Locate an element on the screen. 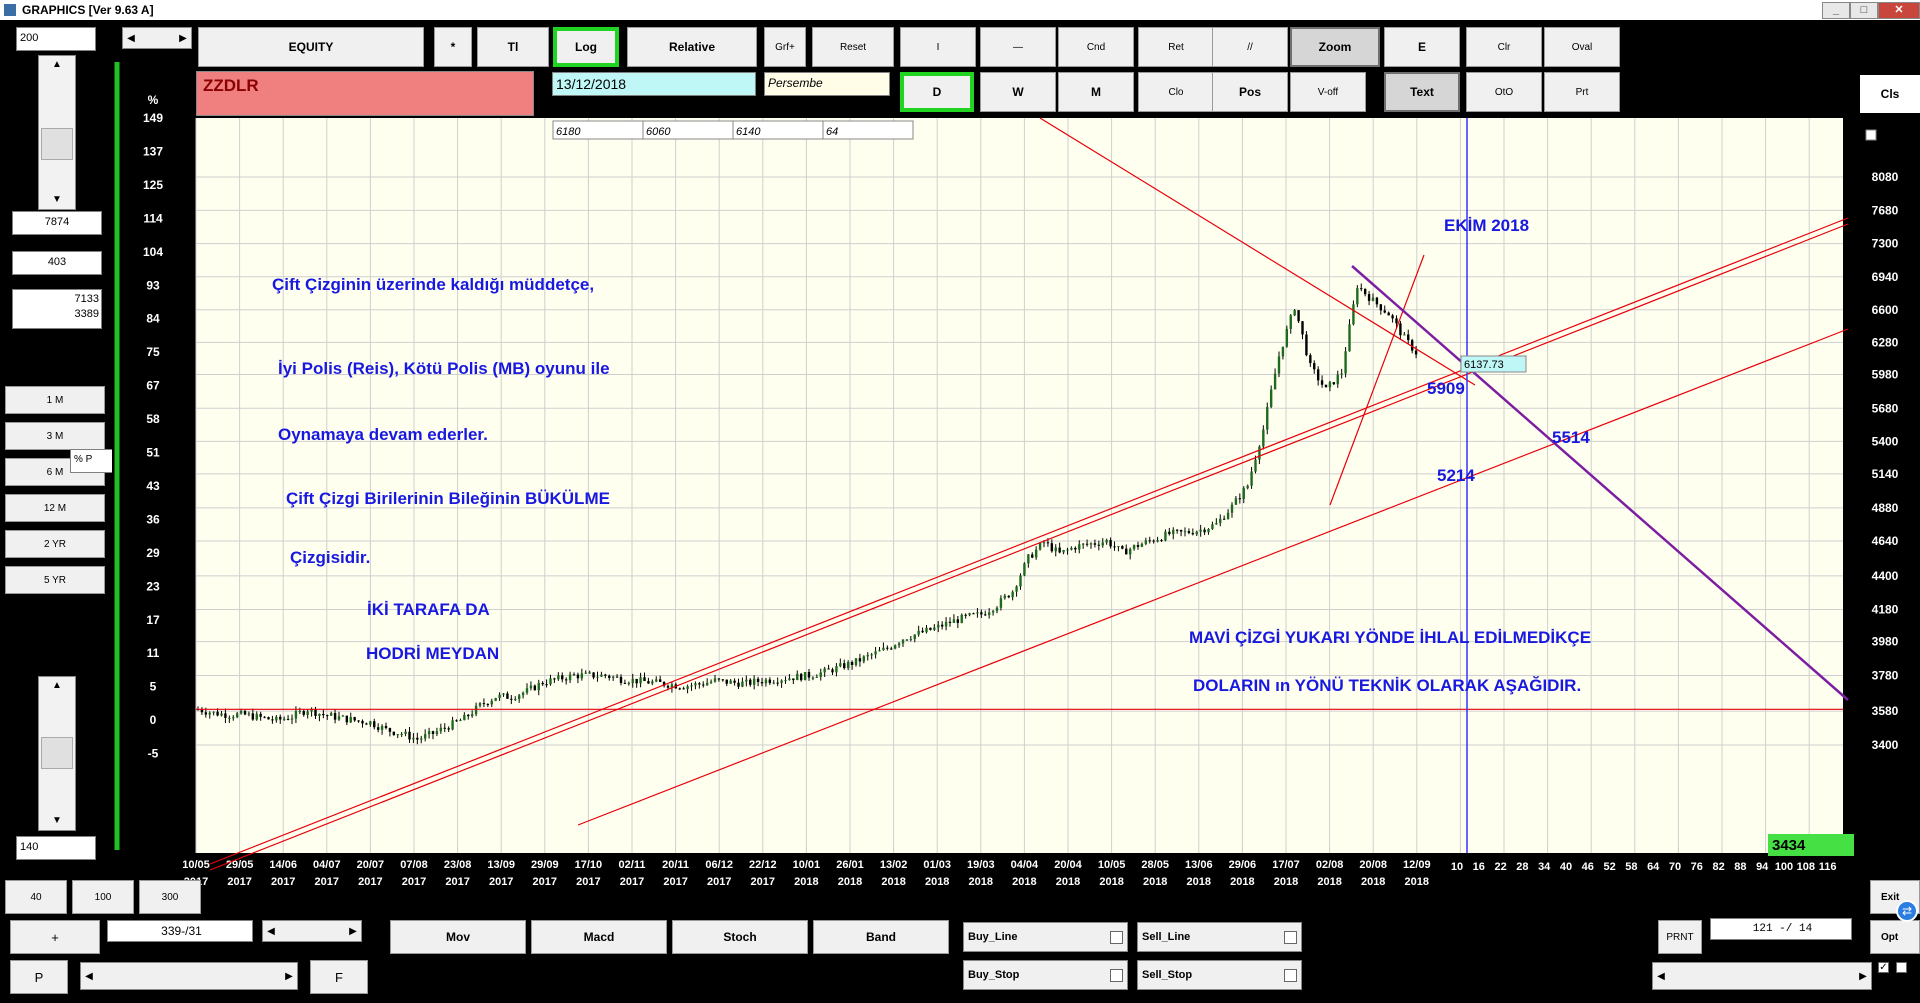 The image size is (1920, 1003). text-button: Text is located at coordinates (1422, 92).